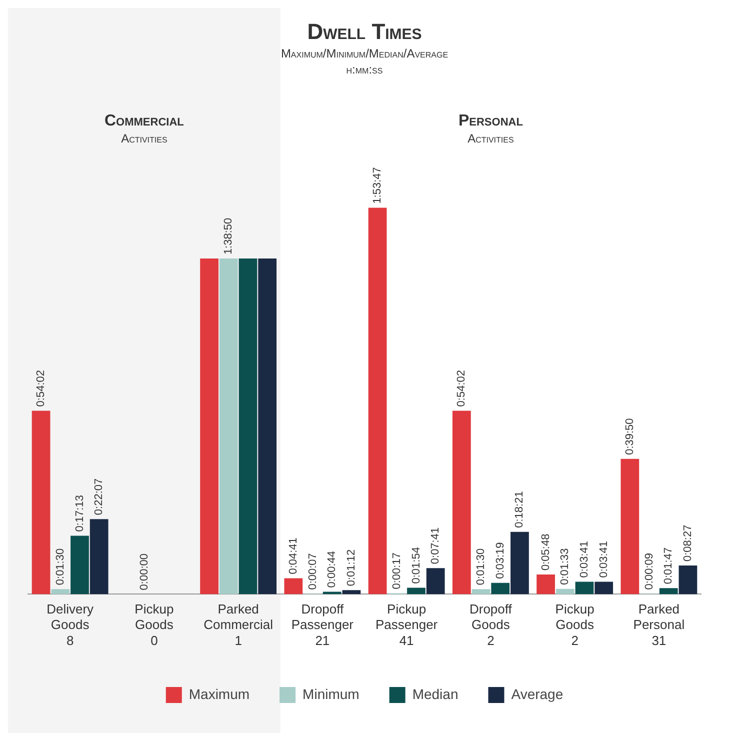 Image resolution: width=729 pixels, height=741 pixels. What do you see at coordinates (99, 497) in the screenshot?
I see `data-label: 0:22:07` at bounding box center [99, 497].